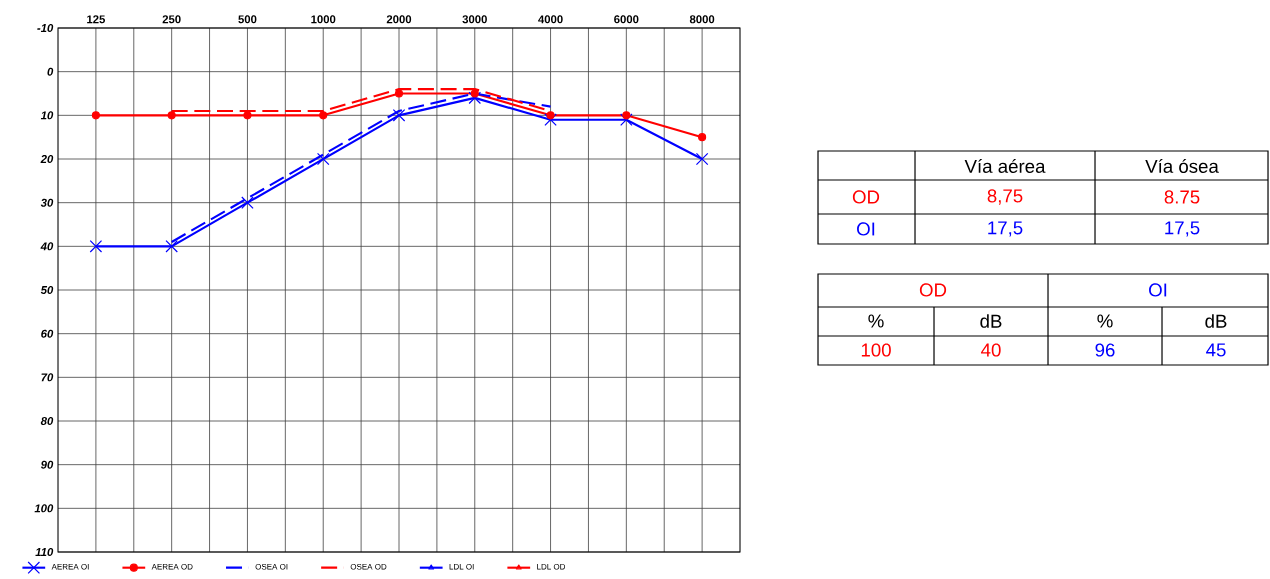 The height and width of the screenshot is (579, 1270). What do you see at coordinates (70, 566) in the screenshot?
I see `legend-label: AEREA OI` at bounding box center [70, 566].